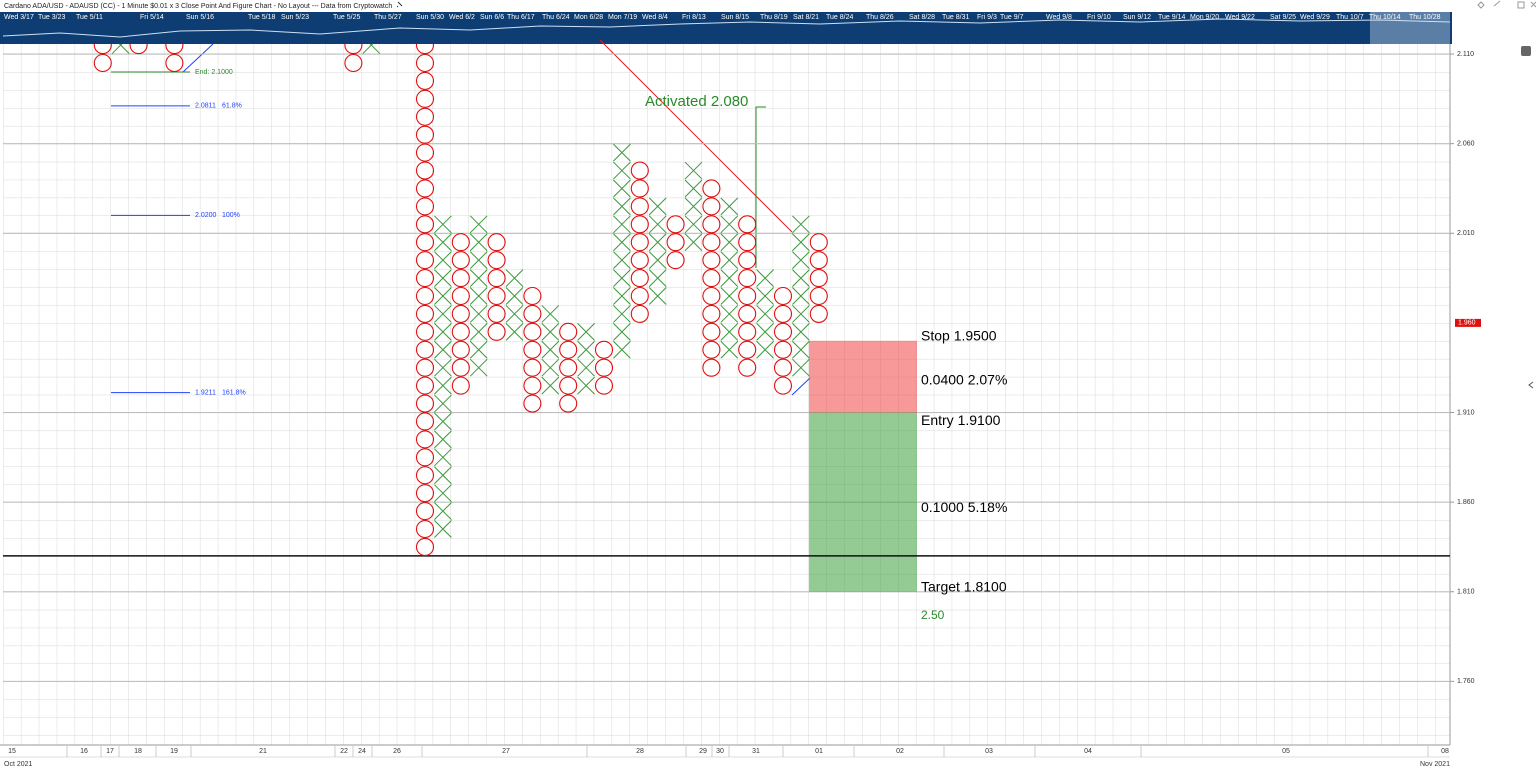 This screenshot has width=1536, height=770. Describe the element at coordinates (19, 17) in the screenshot. I see `navigator-label: Wed 3/17` at that location.